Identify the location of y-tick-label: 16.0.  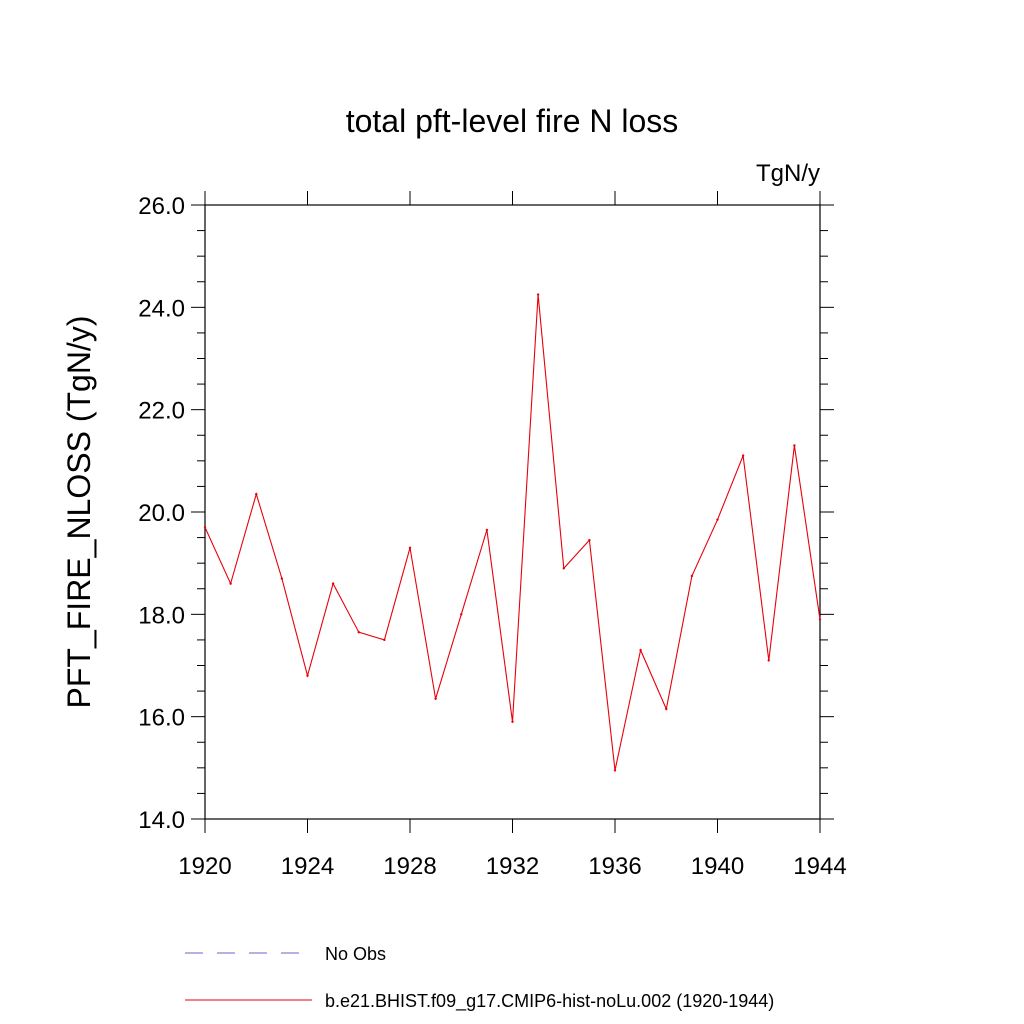
(161, 718).